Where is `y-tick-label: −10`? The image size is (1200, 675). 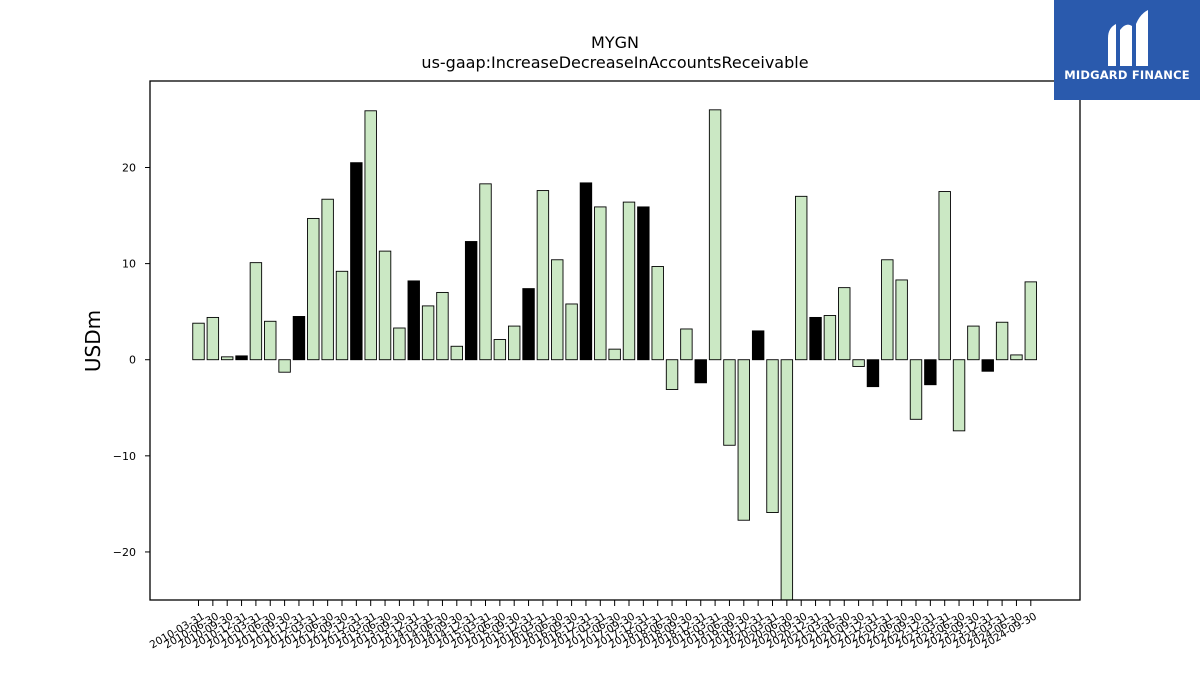 y-tick-label: −10 is located at coordinates (124, 456).